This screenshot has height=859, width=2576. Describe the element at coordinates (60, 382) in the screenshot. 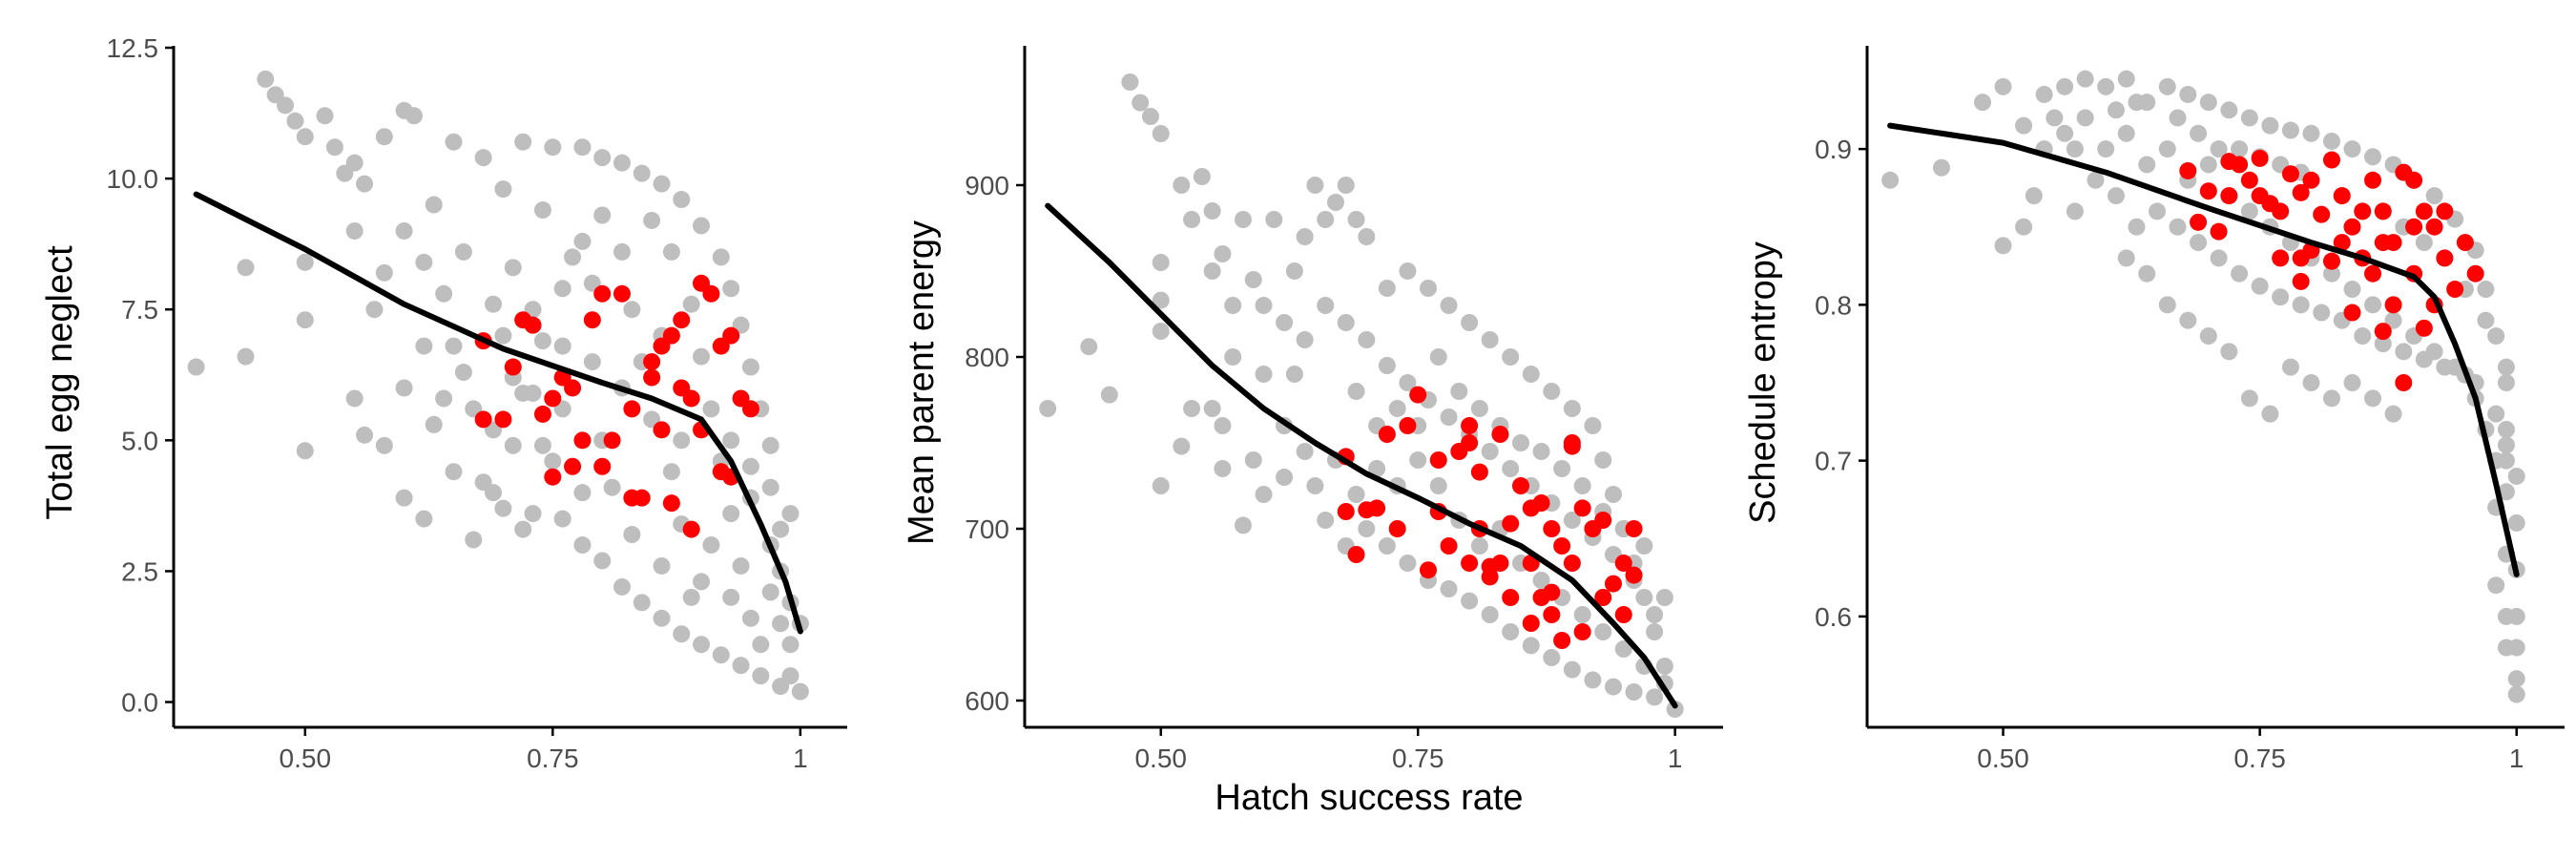

I see `y-axis-title-egg-neglect: Total egg neglect` at that location.